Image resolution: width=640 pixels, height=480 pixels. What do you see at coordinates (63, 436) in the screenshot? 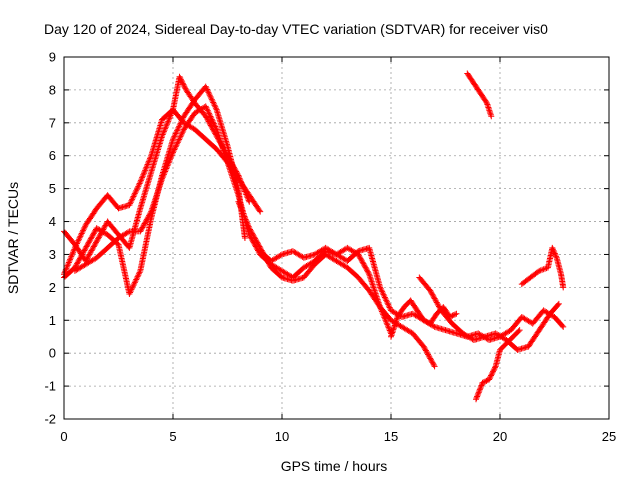
I see `x-tick-label: 0` at bounding box center [63, 436].